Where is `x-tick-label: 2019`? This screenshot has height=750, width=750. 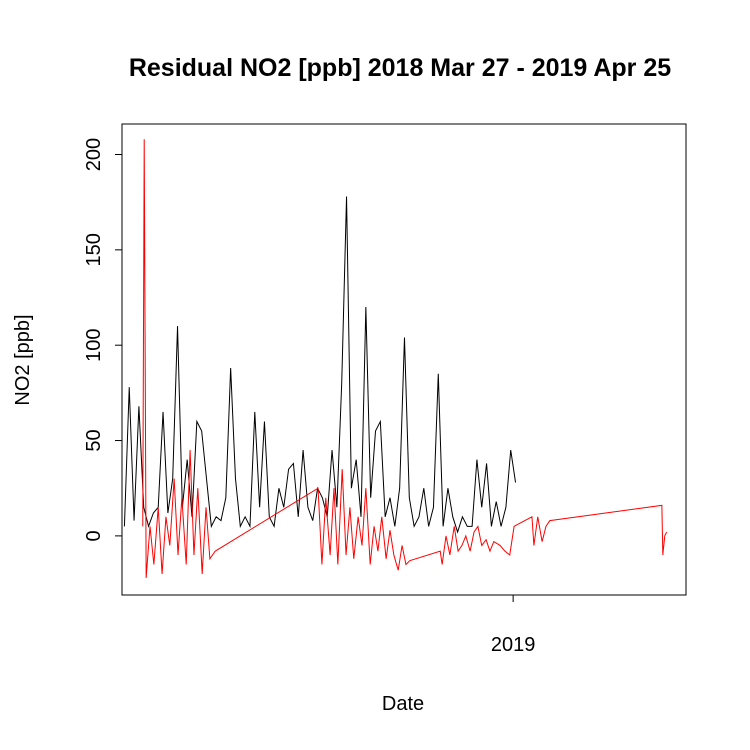 x-tick-label: 2019 is located at coordinates (513, 645).